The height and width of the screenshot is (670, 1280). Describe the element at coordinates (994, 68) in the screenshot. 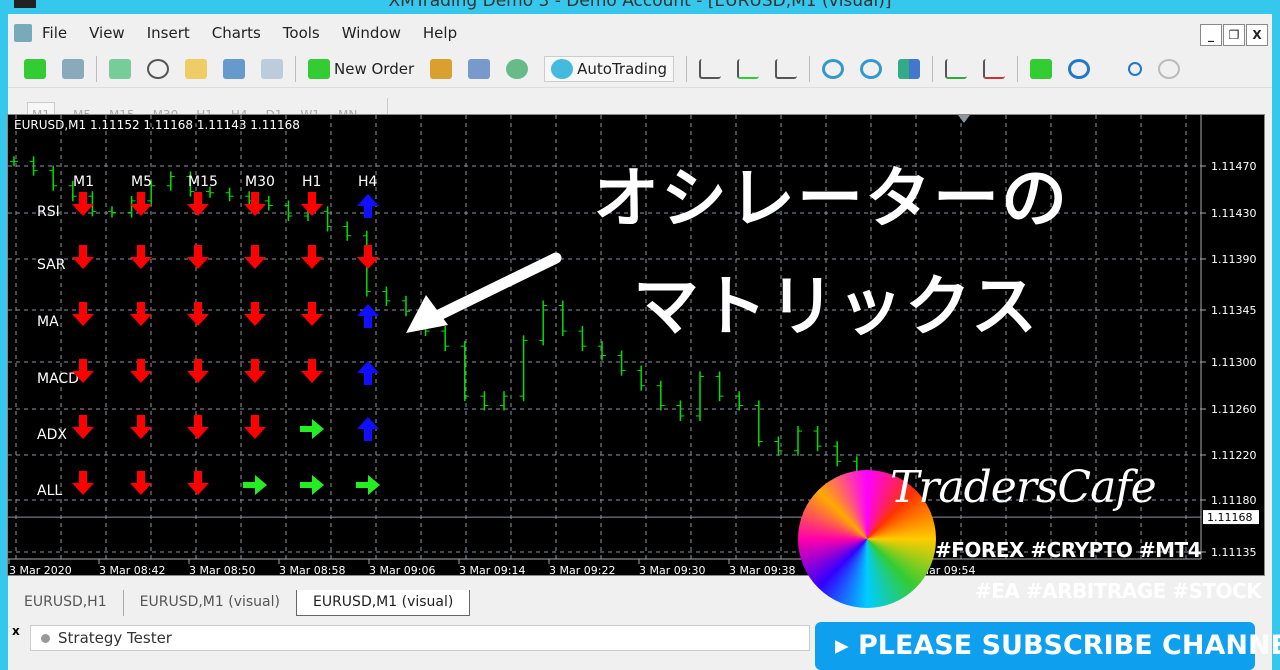

I see `chart-shift-icon` at that location.